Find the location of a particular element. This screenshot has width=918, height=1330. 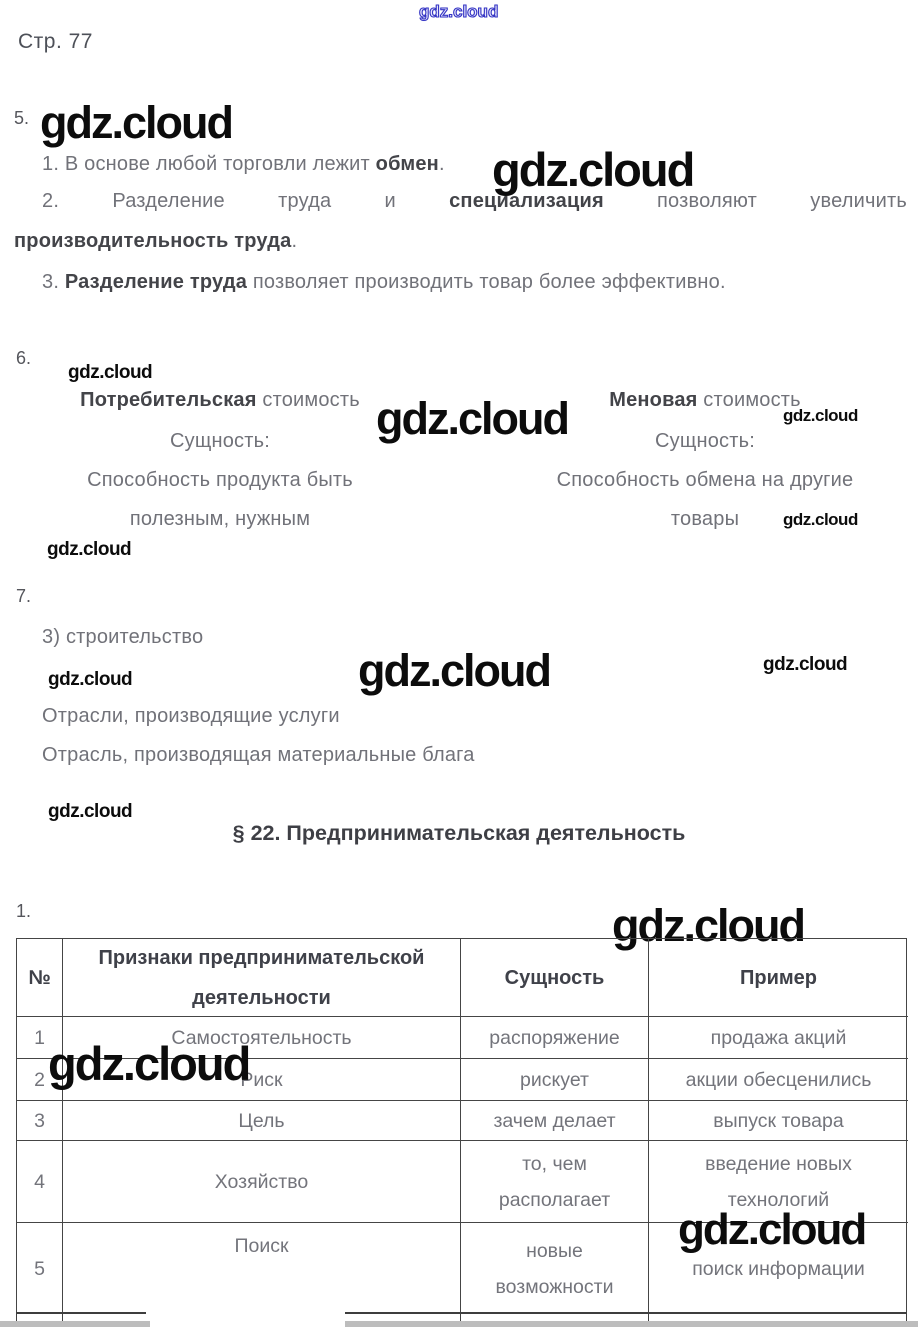

section5-item3-pre: 3. is located at coordinates (53, 282).